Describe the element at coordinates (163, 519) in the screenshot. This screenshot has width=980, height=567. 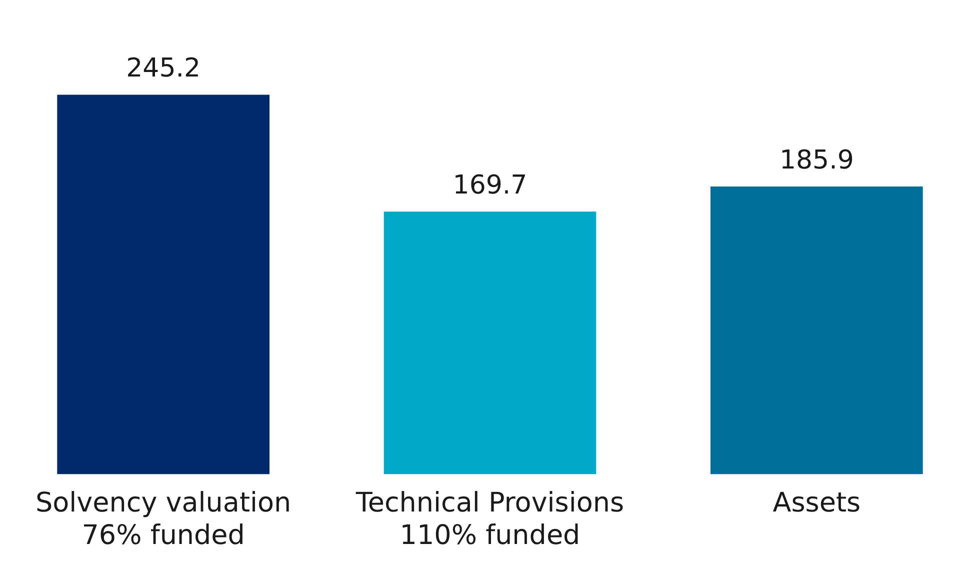
I see `x-tick-label: Solvency valuation 76% funded` at that location.